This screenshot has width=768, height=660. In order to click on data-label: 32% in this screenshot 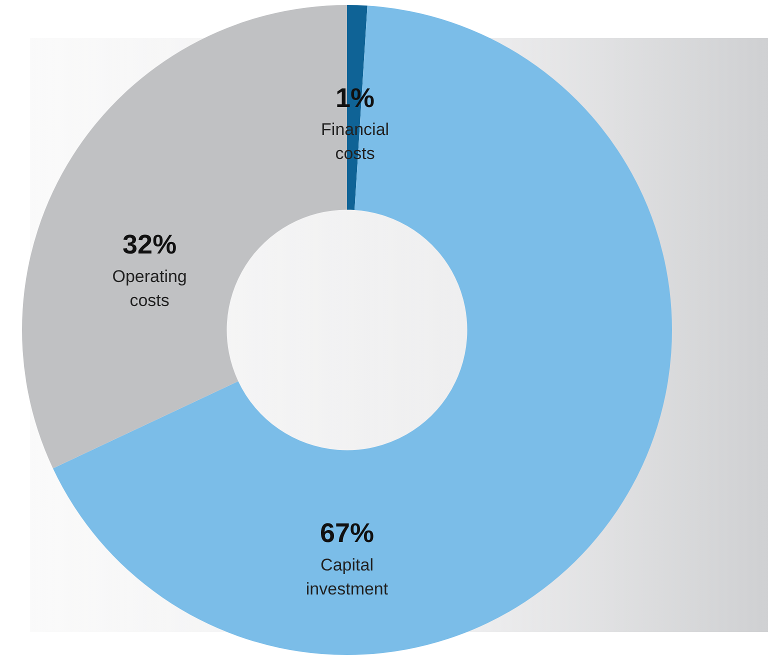, I will do `click(149, 245)`.